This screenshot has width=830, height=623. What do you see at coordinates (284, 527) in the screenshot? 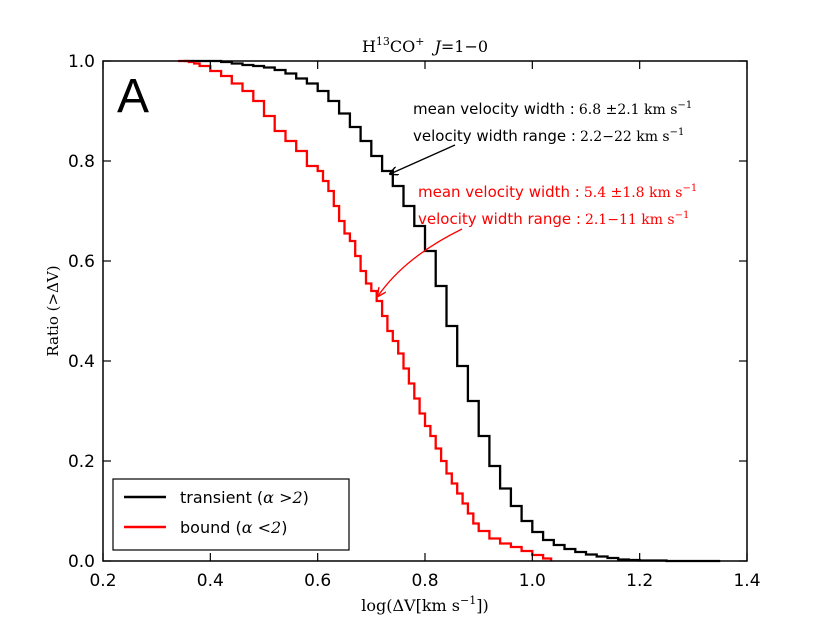
I see `legend-b-close: )` at bounding box center [284, 527].